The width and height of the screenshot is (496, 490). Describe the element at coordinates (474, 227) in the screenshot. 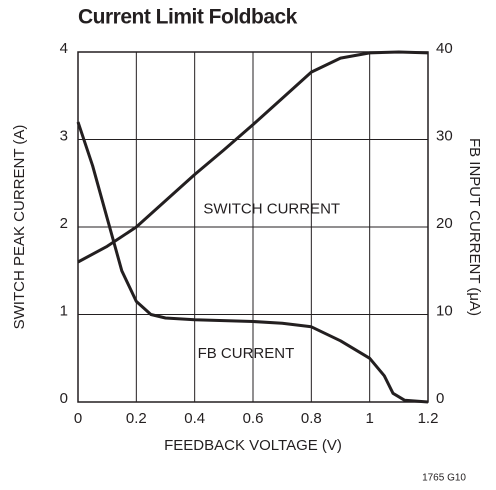

I see `y2-axis-label: FB INPUT CURRENT (μA)` at that location.